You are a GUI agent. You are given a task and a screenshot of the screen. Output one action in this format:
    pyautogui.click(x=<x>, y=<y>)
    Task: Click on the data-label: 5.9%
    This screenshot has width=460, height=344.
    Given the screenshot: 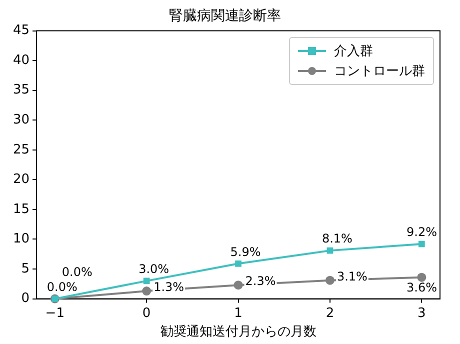 What is the action you would take?
    pyautogui.click(x=245, y=251)
    